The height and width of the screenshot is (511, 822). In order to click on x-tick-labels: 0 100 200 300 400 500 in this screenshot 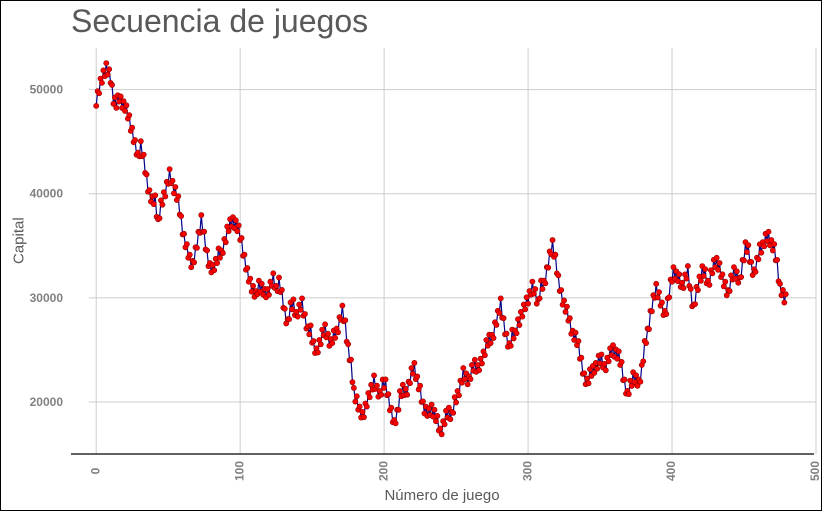, I will do `click(454, 471)`.